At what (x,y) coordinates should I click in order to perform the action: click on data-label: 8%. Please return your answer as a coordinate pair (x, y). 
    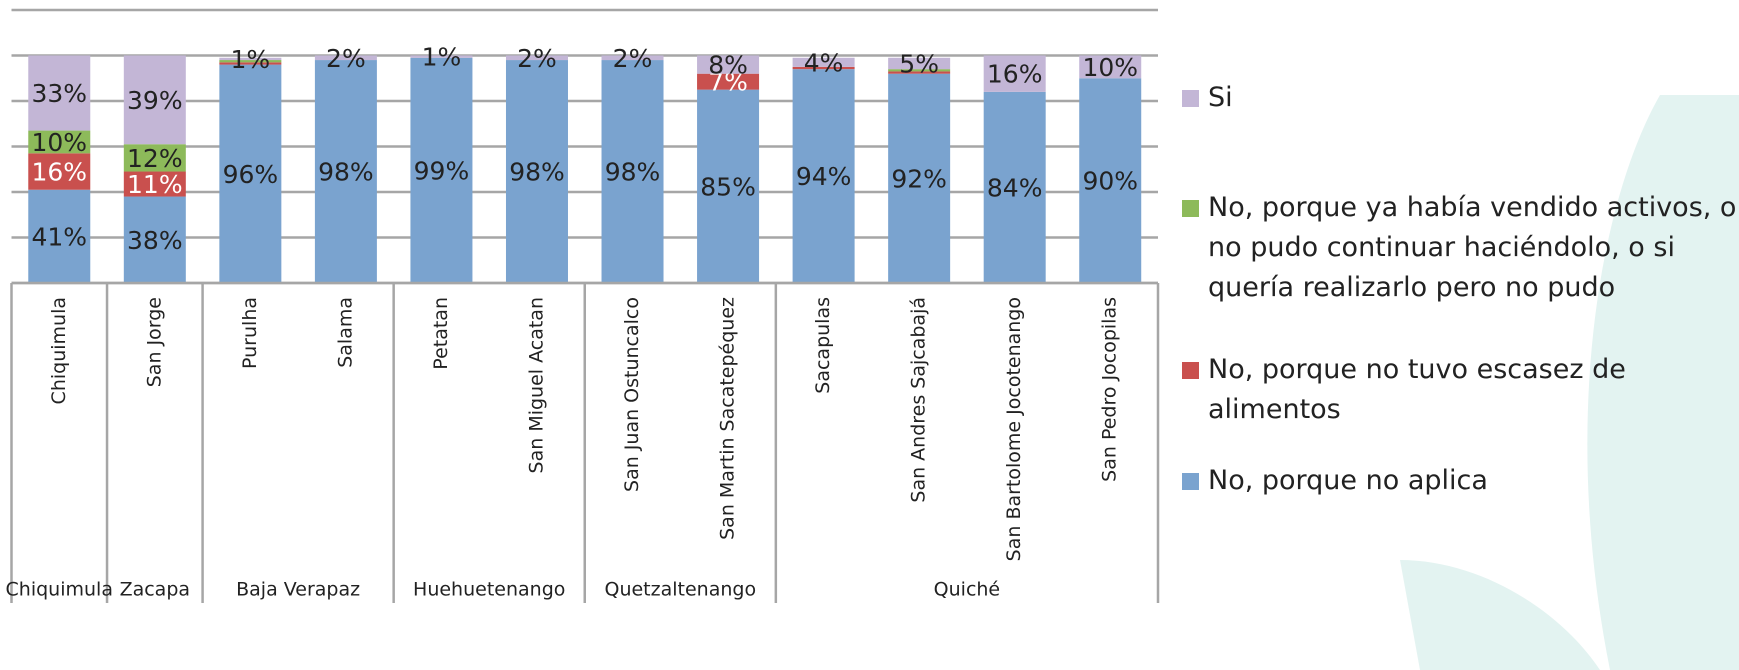
    Looking at the image, I should click on (728, 65).